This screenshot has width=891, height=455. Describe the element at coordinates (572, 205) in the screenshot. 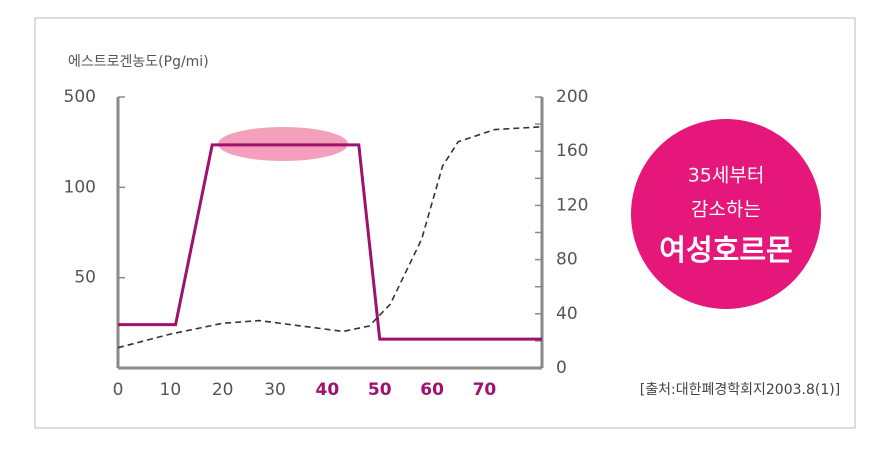

I see `y2-tick-label: 120` at that location.